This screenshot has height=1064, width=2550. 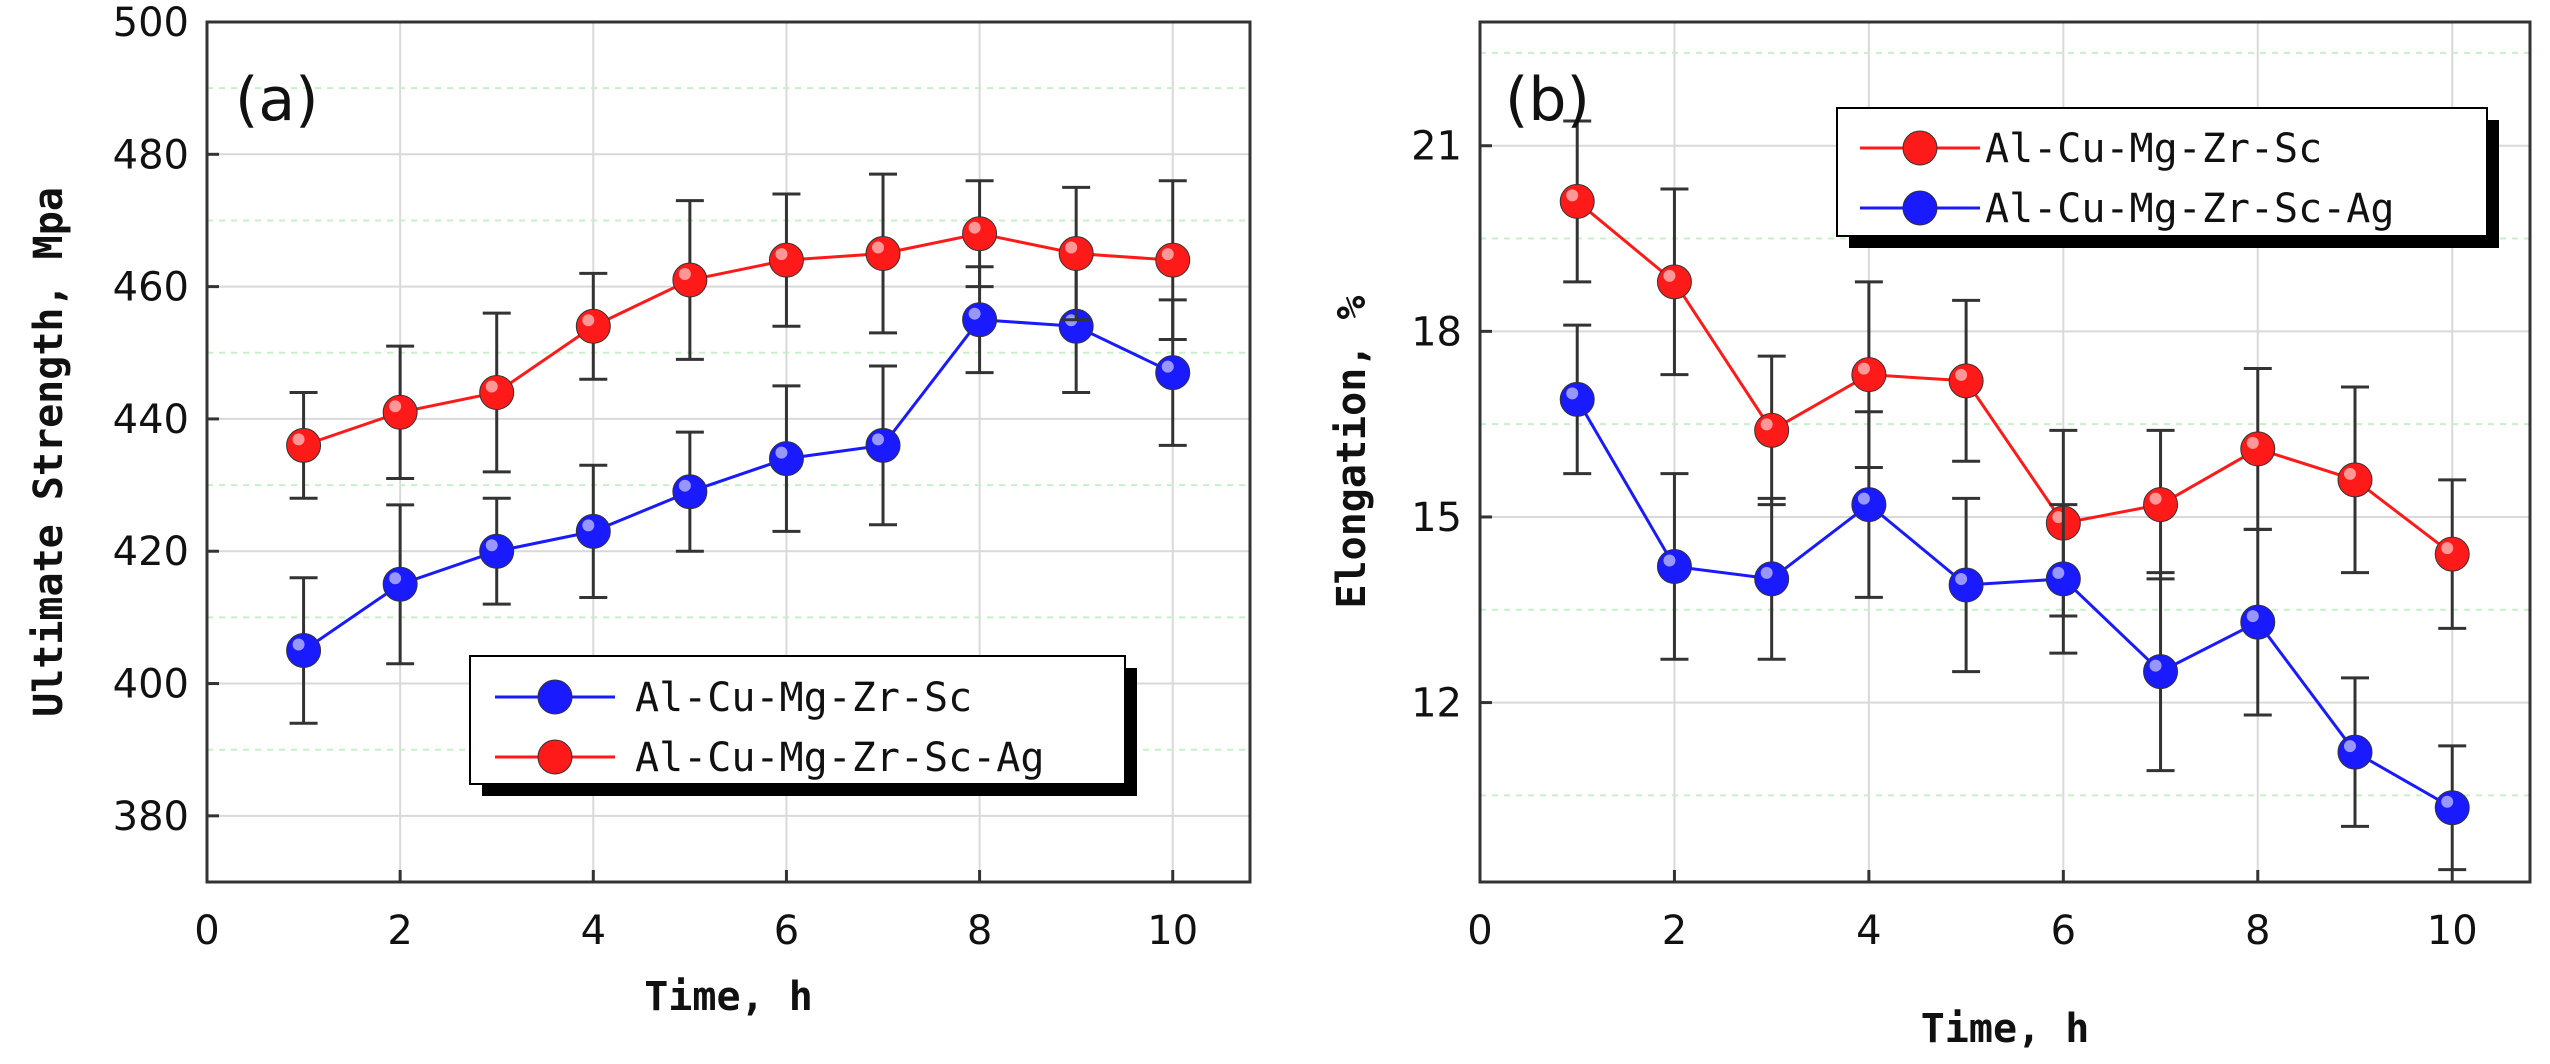 I want to click on chart-a-ylabel: Ultimate Strength, Mpa, so click(x=49, y=452).